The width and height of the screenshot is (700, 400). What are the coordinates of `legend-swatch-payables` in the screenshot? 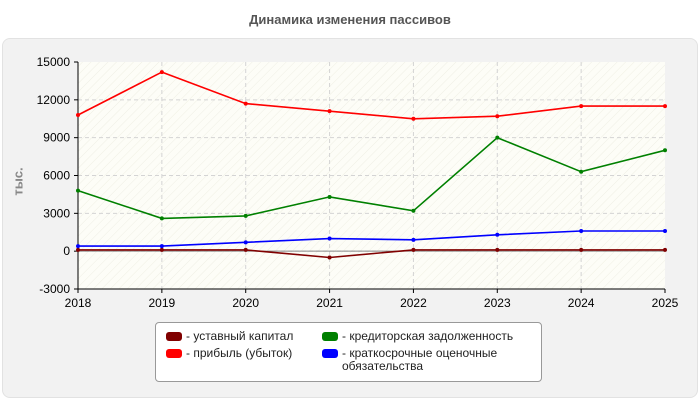 It's located at (330, 336).